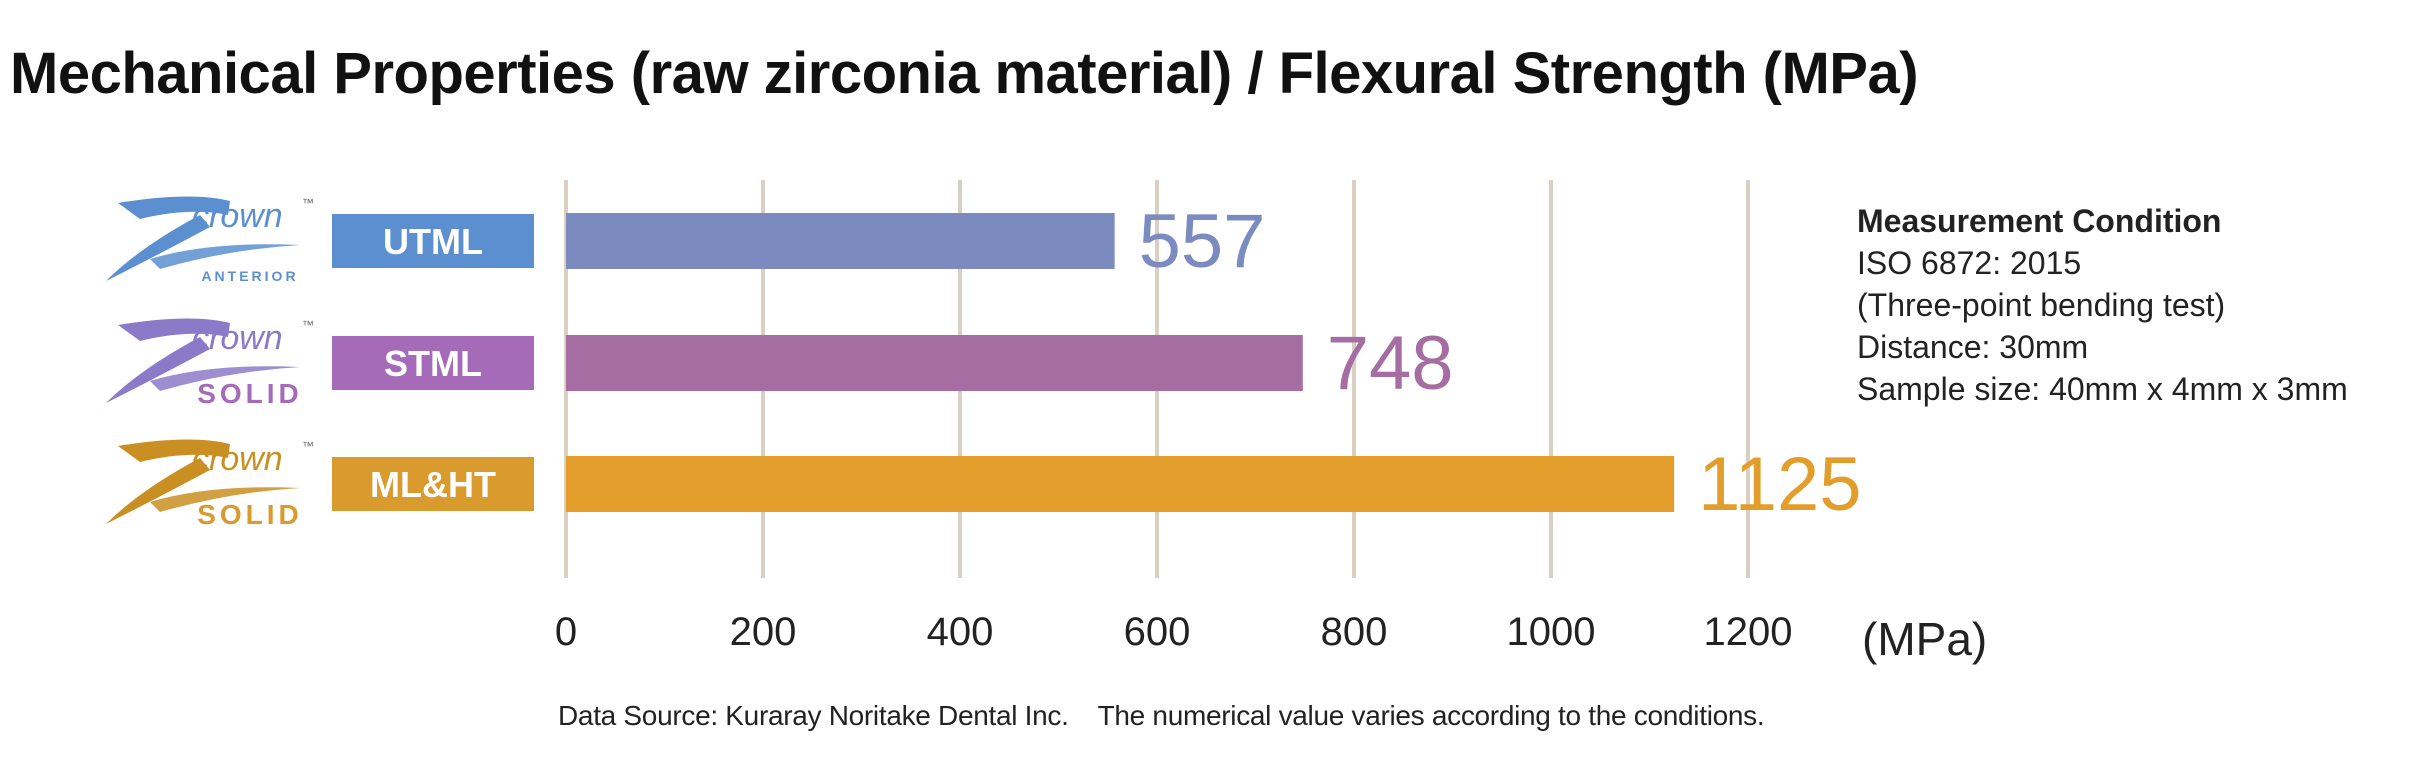 The width and height of the screenshot is (2430, 783). I want to click on category-label: STML, so click(433, 363).